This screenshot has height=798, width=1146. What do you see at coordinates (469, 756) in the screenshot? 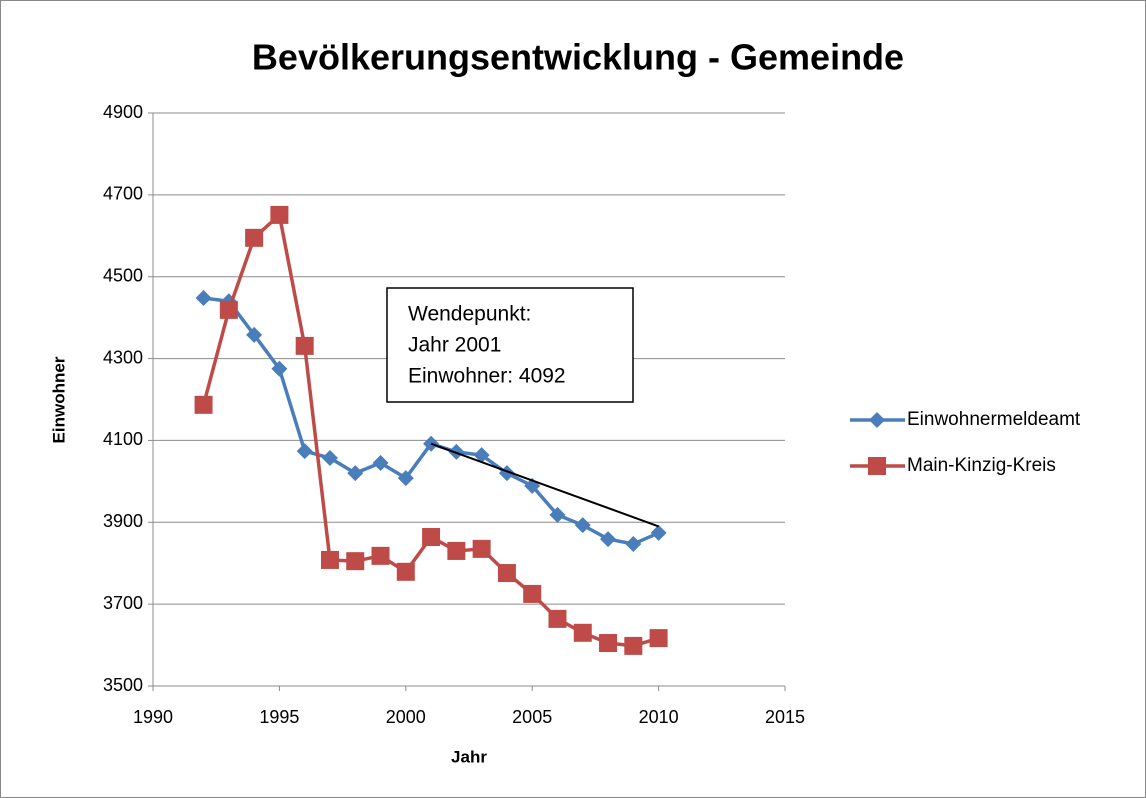
I see `x-axis-label: Jahr` at bounding box center [469, 756].